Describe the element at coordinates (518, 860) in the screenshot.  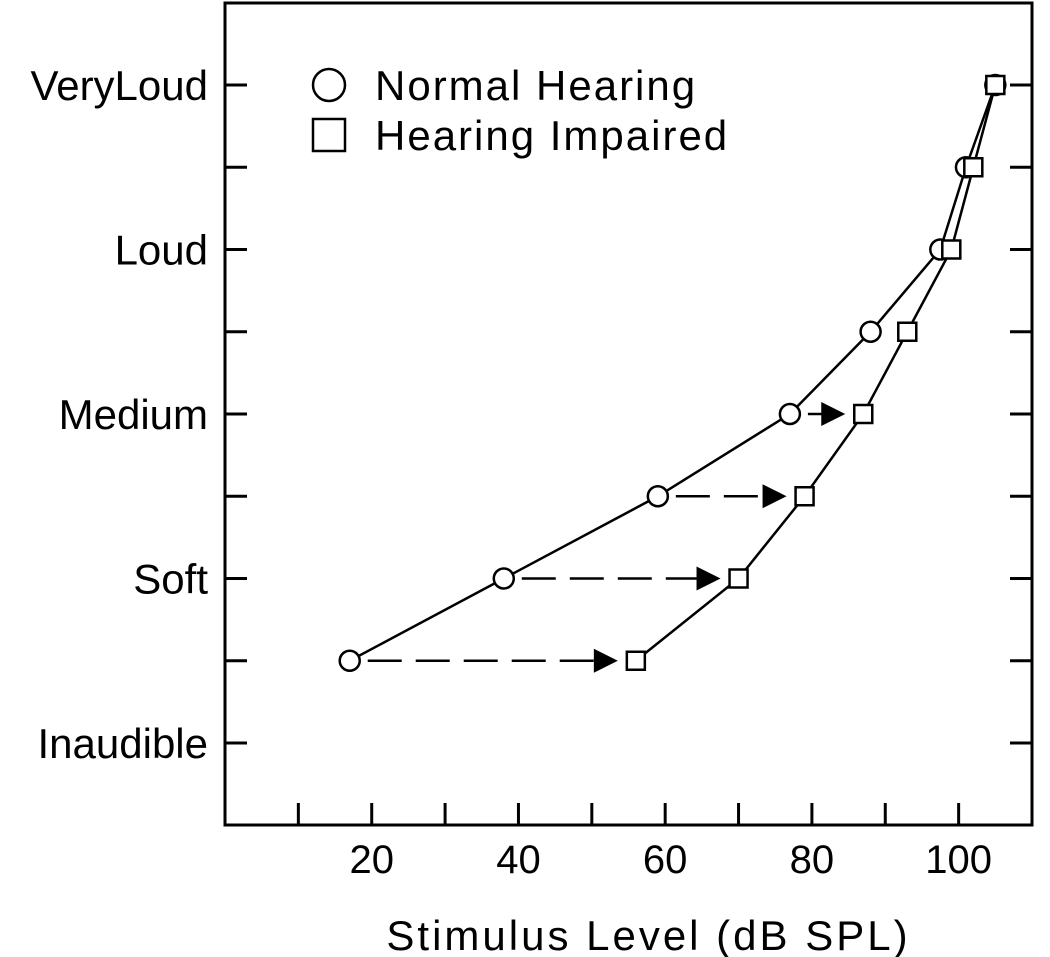
I see `x-tick-label: 40` at that location.